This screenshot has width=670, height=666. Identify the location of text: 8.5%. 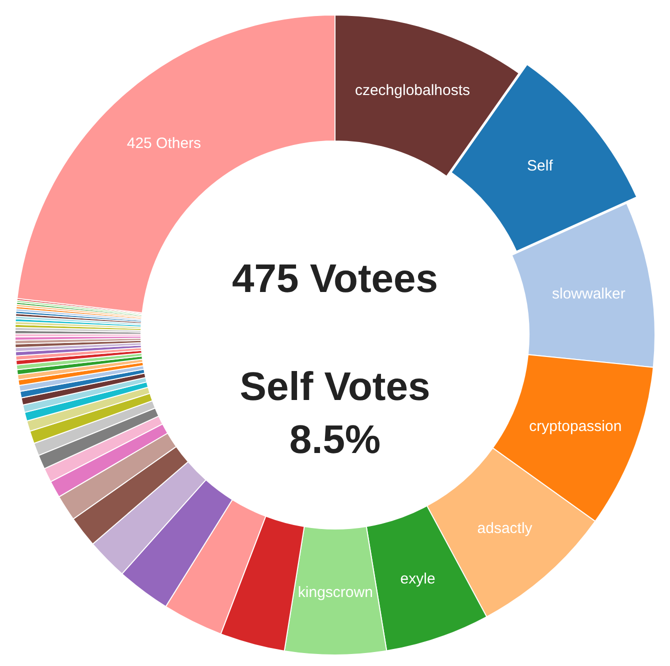
(335, 440).